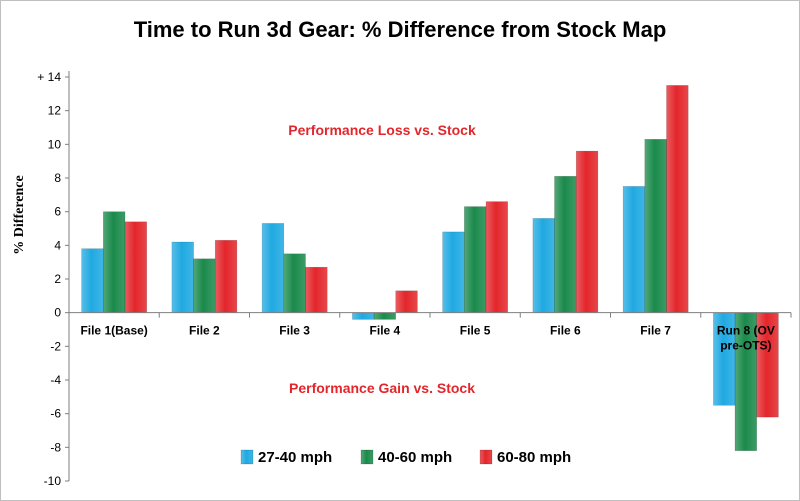  I want to click on legend: 27-40 mph 40-60 mph 60-80 mph, so click(405, 457).